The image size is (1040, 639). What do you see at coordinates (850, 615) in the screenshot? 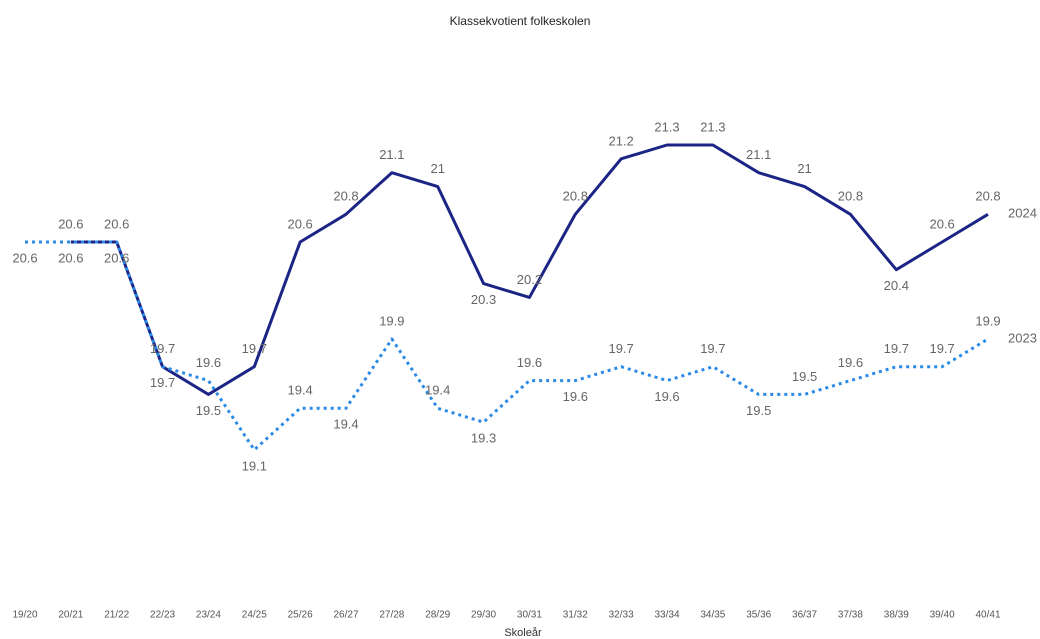
I see `x-tick-label: 37/38` at bounding box center [850, 615].